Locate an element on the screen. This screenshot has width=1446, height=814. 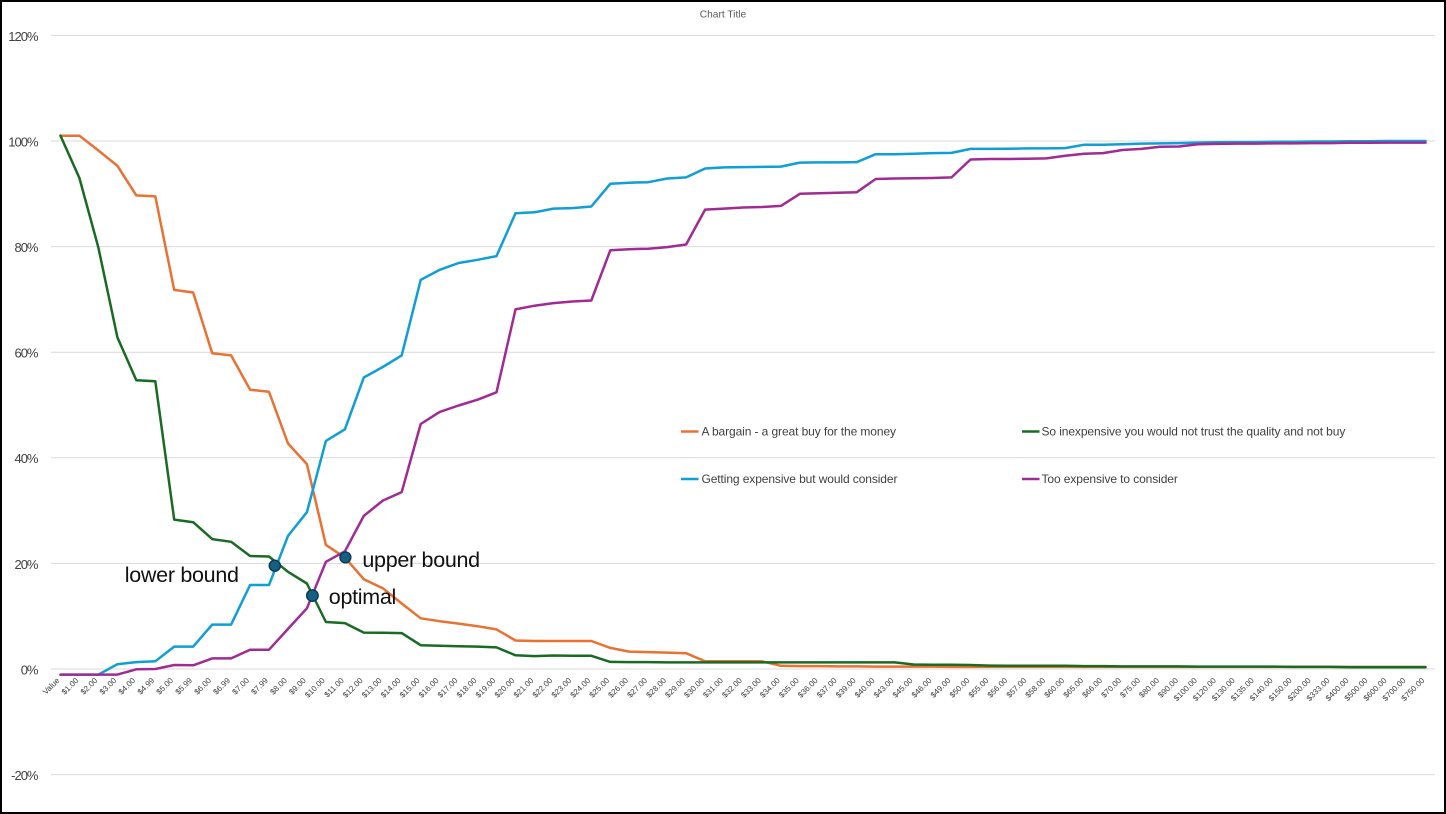
svg-text: 0% is located at coordinates (30, 669).